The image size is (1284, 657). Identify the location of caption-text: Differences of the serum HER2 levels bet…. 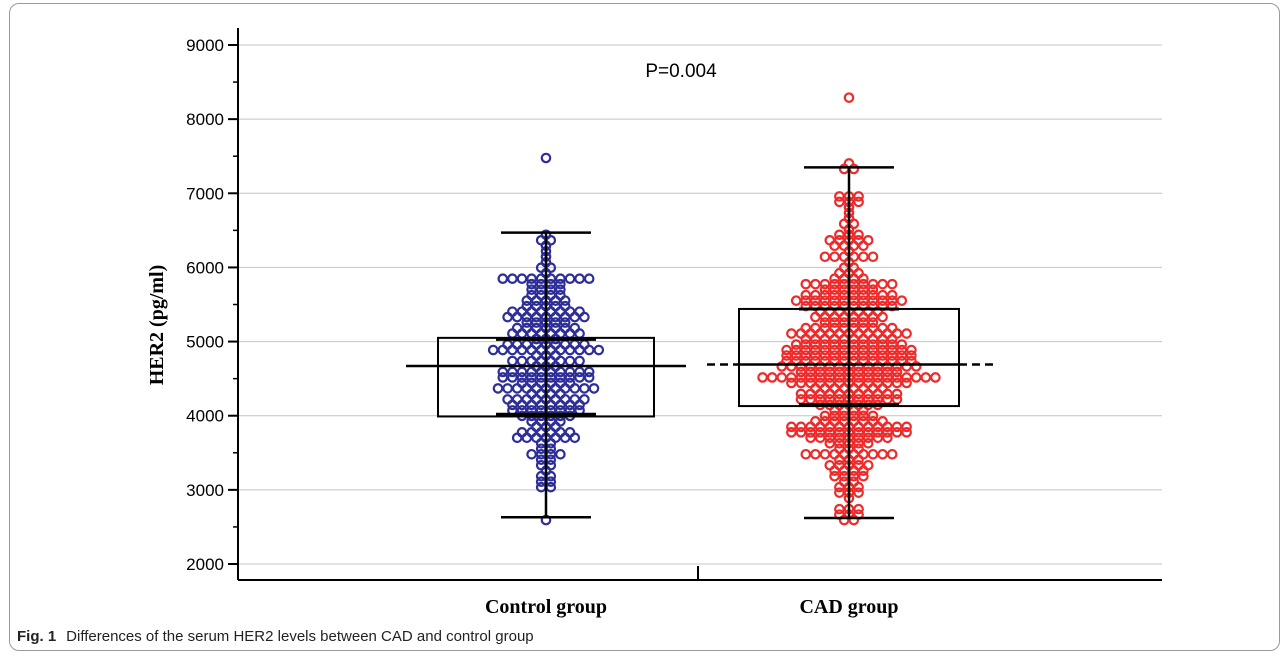
(300, 636).